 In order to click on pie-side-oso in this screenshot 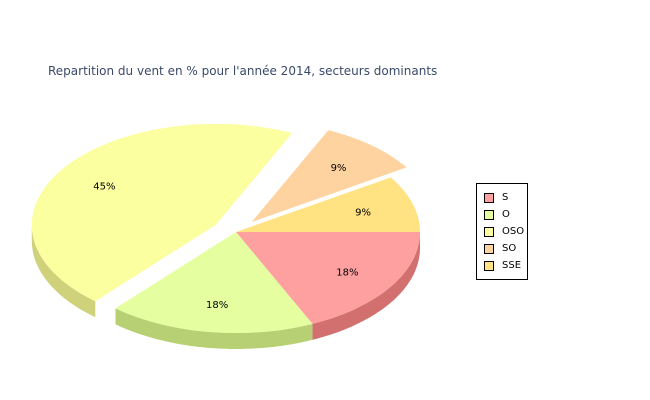, I will do `click(63, 271)`.